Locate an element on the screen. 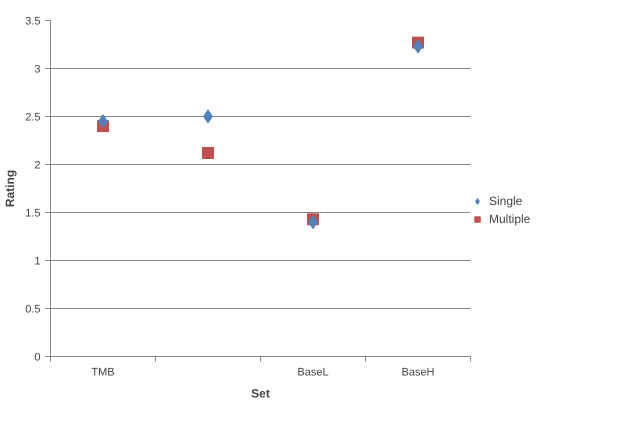  y-tick-label: 3.5 is located at coordinates (33, 22).